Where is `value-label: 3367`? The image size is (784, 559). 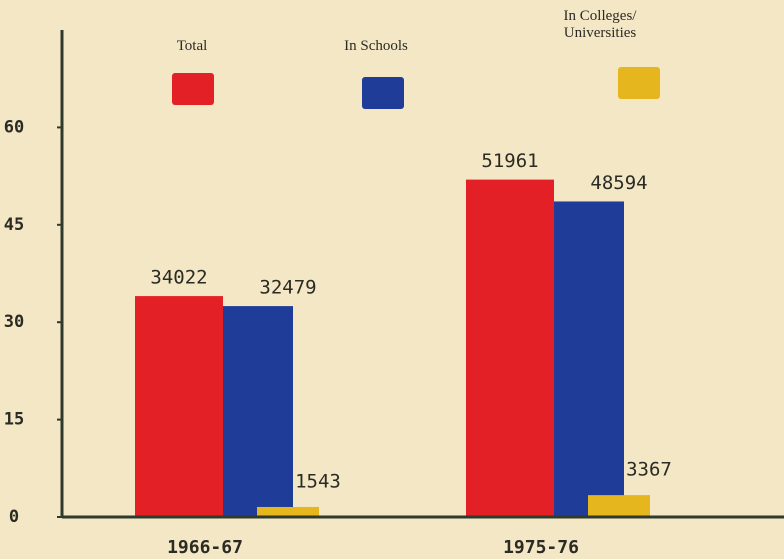 value-label: 3367 is located at coordinates (649, 470).